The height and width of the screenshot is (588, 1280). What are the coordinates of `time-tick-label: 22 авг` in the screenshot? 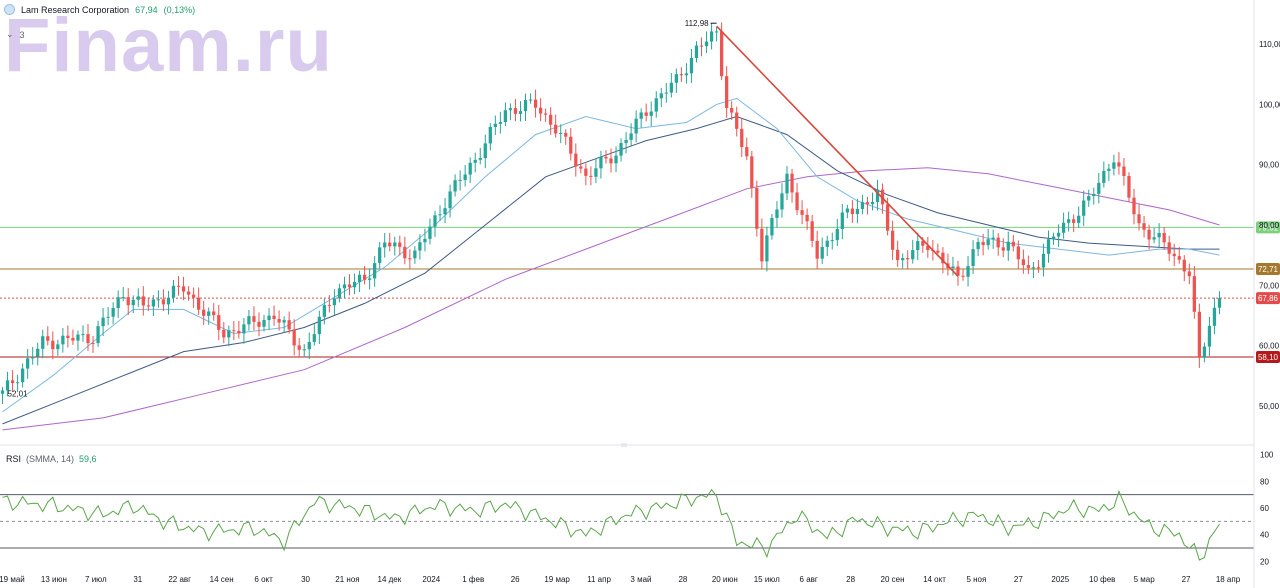 It's located at (179, 579).